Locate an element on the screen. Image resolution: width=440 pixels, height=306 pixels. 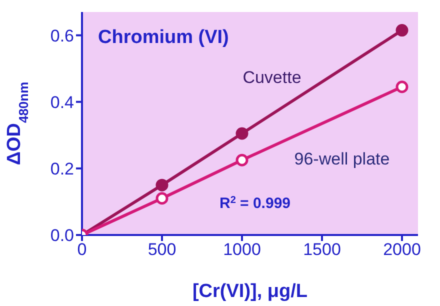
text: Chromium (VI) is located at coordinates (163, 37).